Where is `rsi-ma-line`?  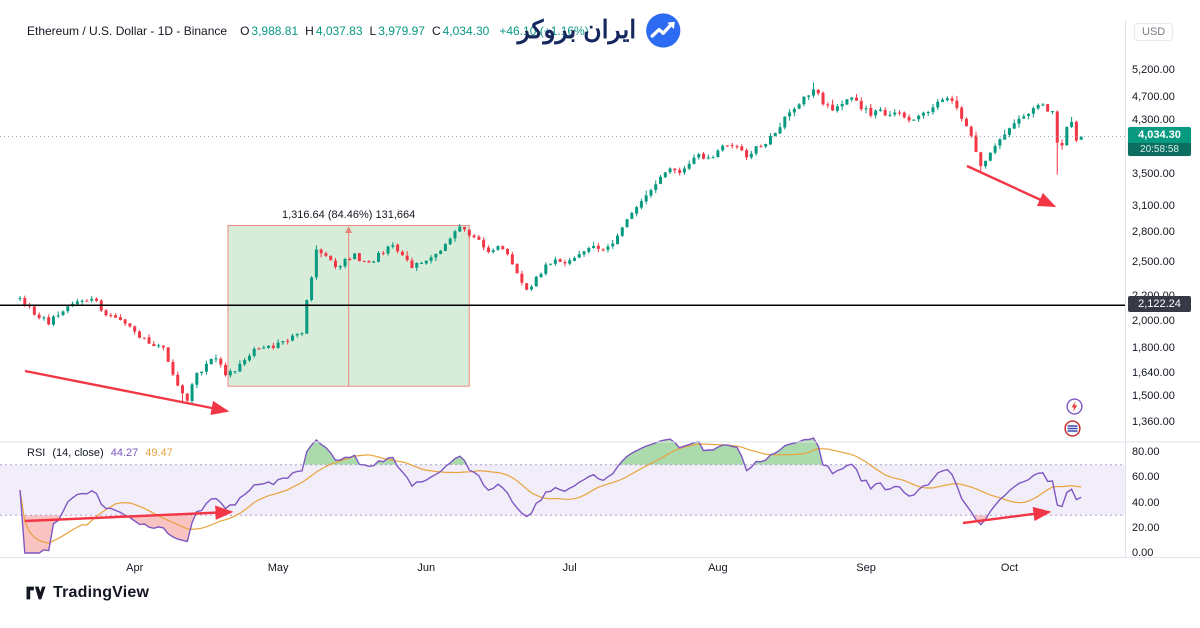 rsi-ma-line is located at coordinates (550, 493).